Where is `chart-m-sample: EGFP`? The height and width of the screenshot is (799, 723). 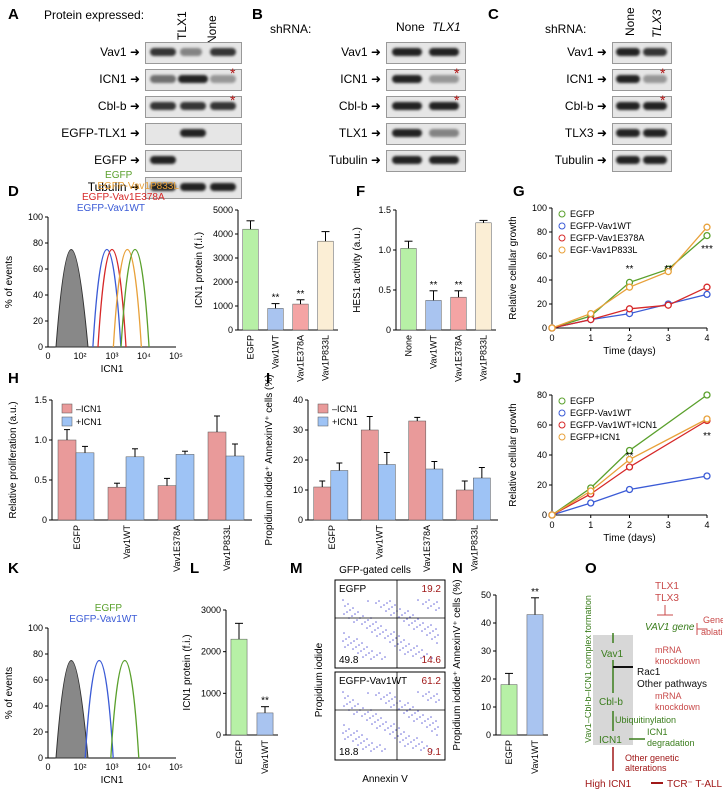
chart-m-sample: EGFP is located at coordinates (353, 589).